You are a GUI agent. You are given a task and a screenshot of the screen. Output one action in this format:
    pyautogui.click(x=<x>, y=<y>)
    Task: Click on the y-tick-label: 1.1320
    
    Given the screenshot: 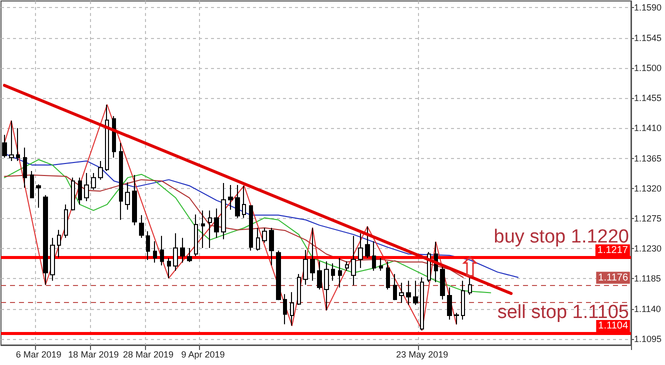 What is the action you would take?
    pyautogui.click(x=648, y=188)
    